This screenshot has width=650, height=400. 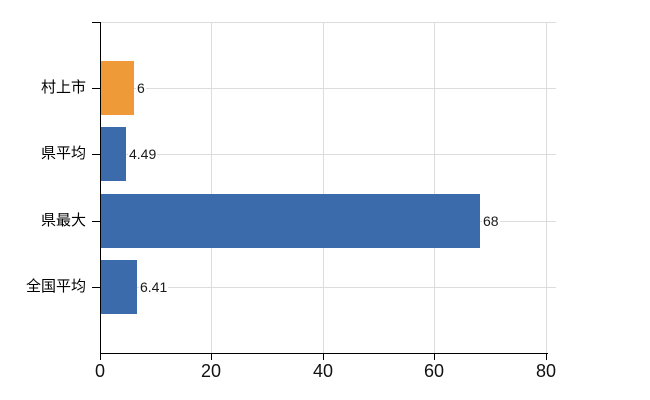 What do you see at coordinates (434, 371) in the screenshot?
I see `x-tick-label: 60` at bounding box center [434, 371].